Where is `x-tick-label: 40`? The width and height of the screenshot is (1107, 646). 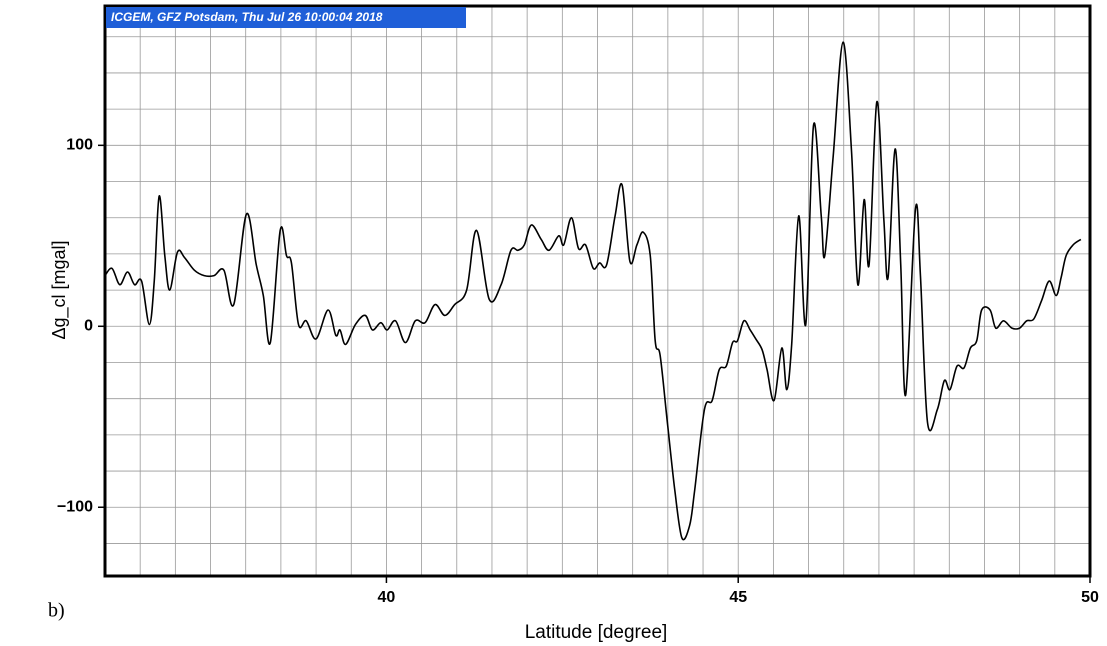 x-tick-label: 40 is located at coordinates (387, 597).